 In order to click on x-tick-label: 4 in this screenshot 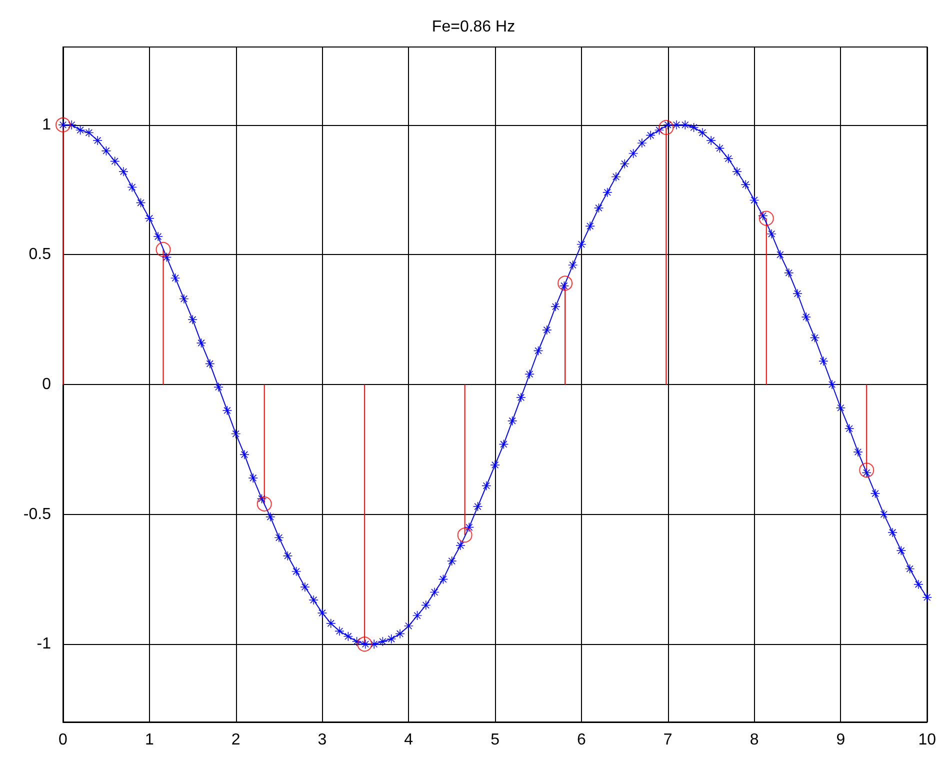, I will do `click(409, 740)`.